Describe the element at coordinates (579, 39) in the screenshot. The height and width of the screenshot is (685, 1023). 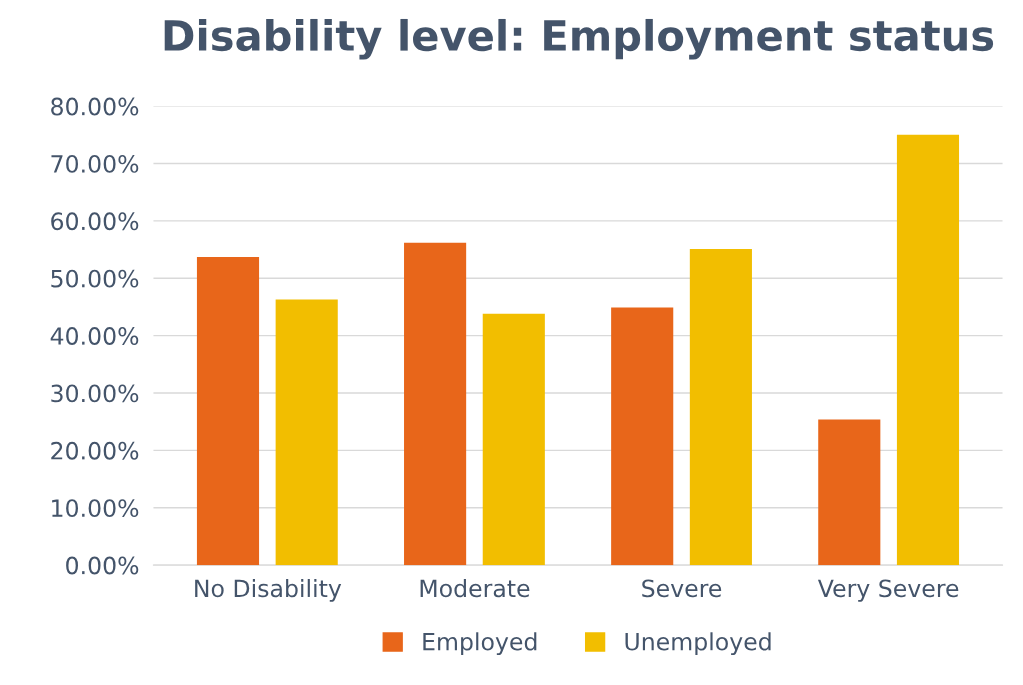
I see `chart-title: Disability level: Employment status` at that location.